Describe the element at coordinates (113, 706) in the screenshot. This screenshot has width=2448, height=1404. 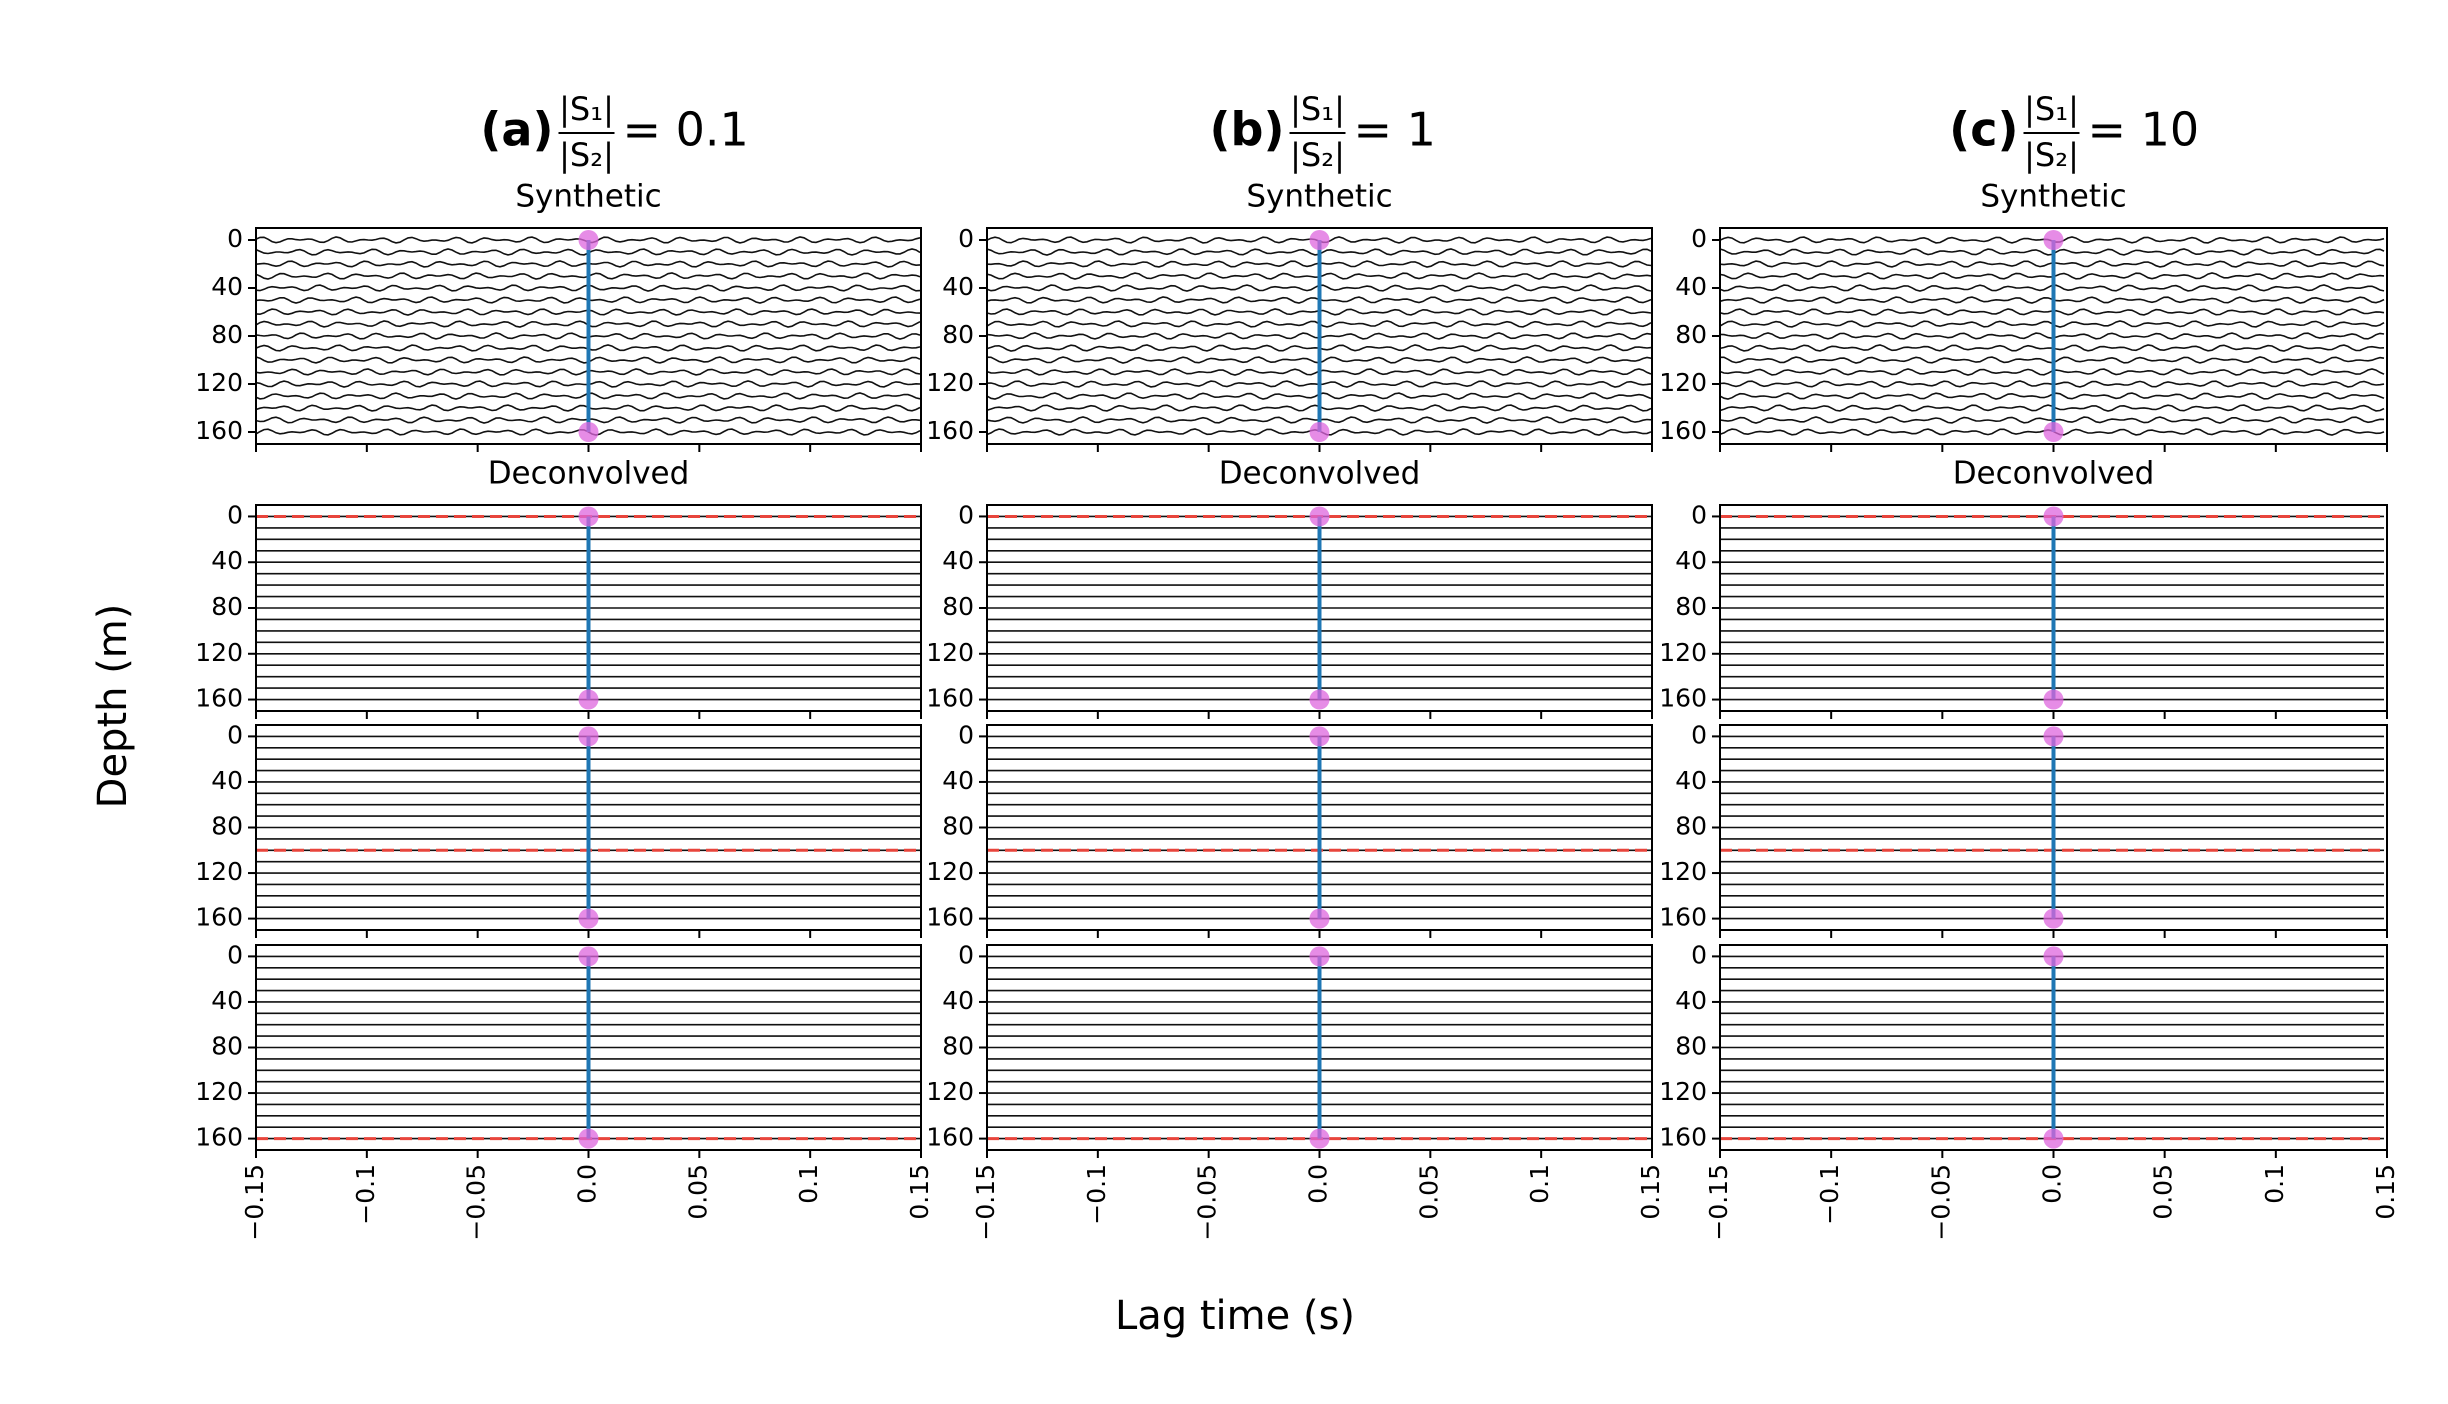
I see `y-axis-label: Depth (m)` at that location.